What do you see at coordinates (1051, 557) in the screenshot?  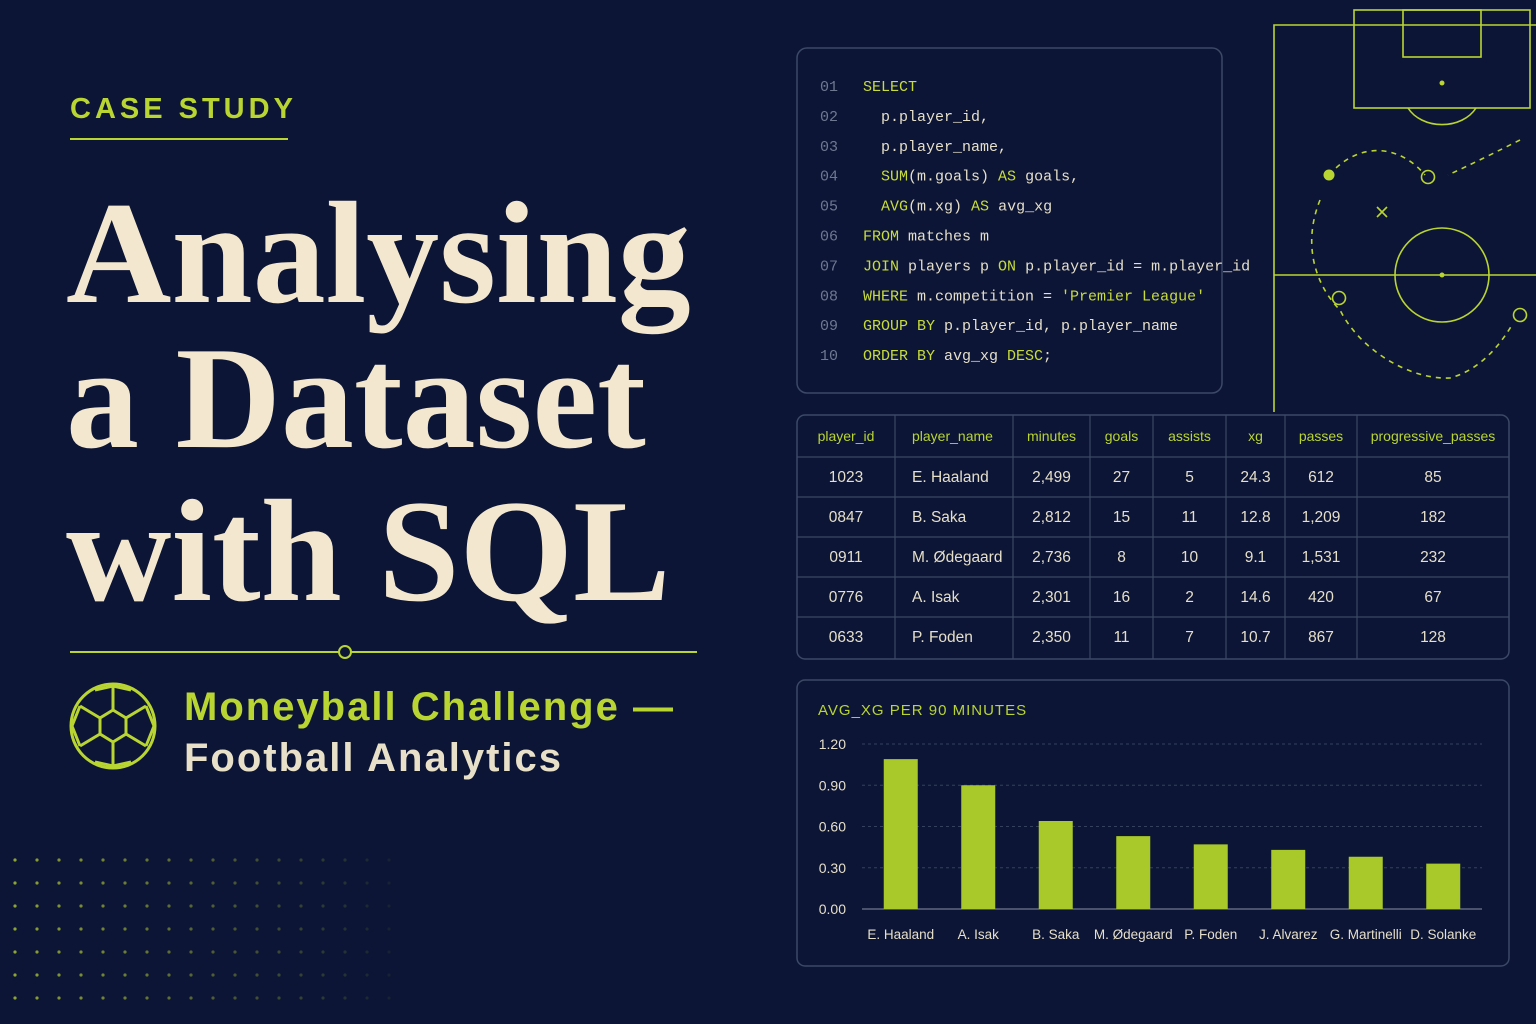 I see `table-cell: 2,736` at bounding box center [1051, 557].